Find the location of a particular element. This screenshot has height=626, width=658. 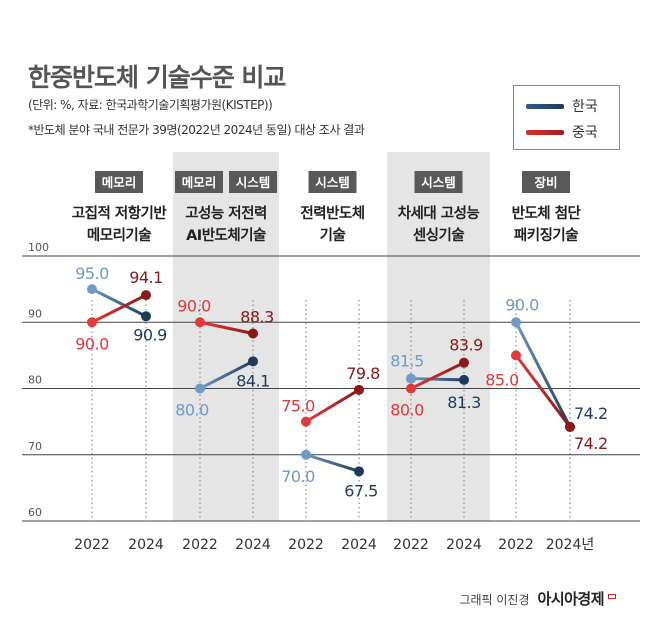

data-label-china: 79.8 is located at coordinates (363, 373).